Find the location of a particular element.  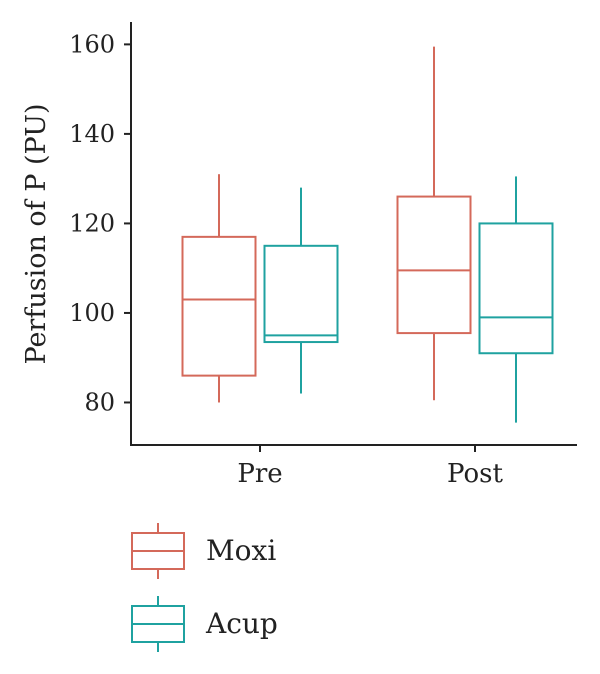

legend-item-acup: Acup is located at coordinates (204, 624).